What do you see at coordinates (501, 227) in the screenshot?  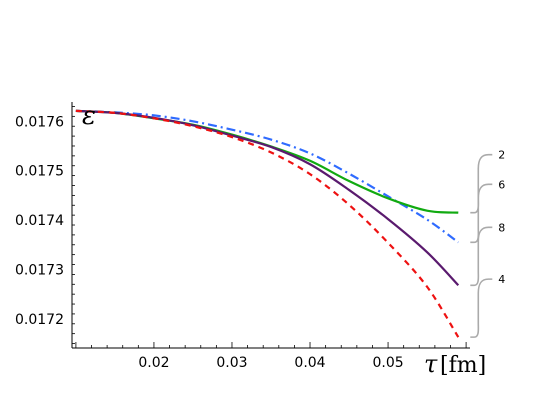 I see `series-label-8: 8` at bounding box center [501, 227].